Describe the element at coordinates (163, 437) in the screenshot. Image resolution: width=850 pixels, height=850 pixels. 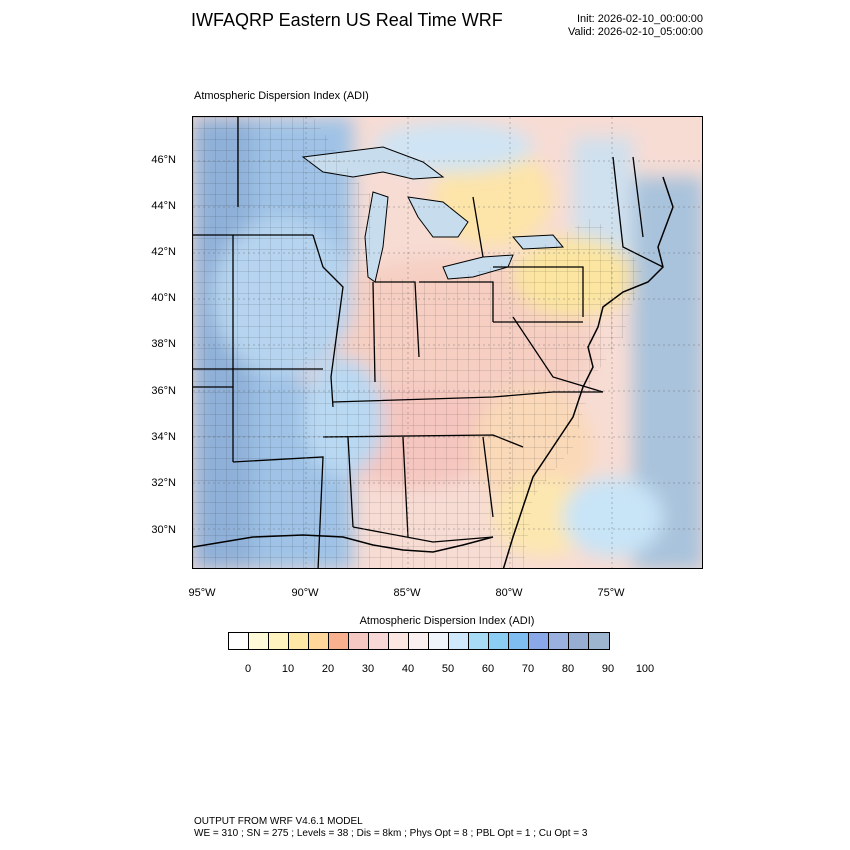
I see `lat-label-34n: 34°N` at that location.